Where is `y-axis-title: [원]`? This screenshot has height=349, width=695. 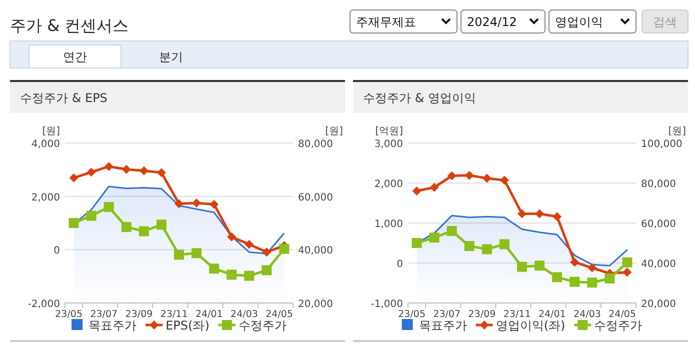 y-axis-title: [원] is located at coordinates (51, 131).